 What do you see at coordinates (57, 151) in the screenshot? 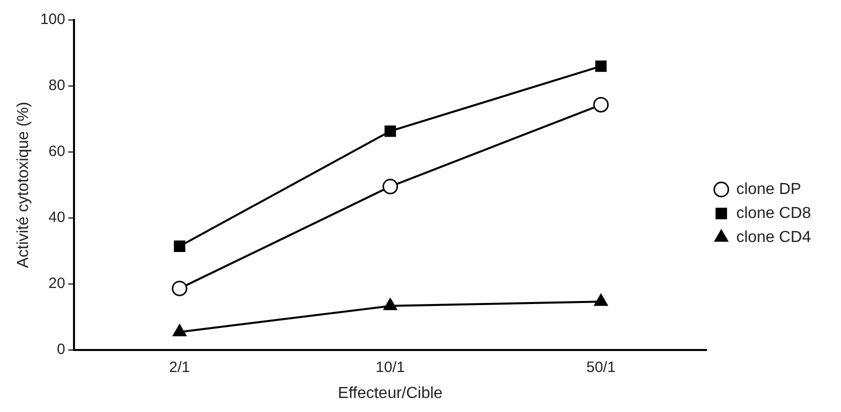
I see `y-tick-label: 60` at bounding box center [57, 151].